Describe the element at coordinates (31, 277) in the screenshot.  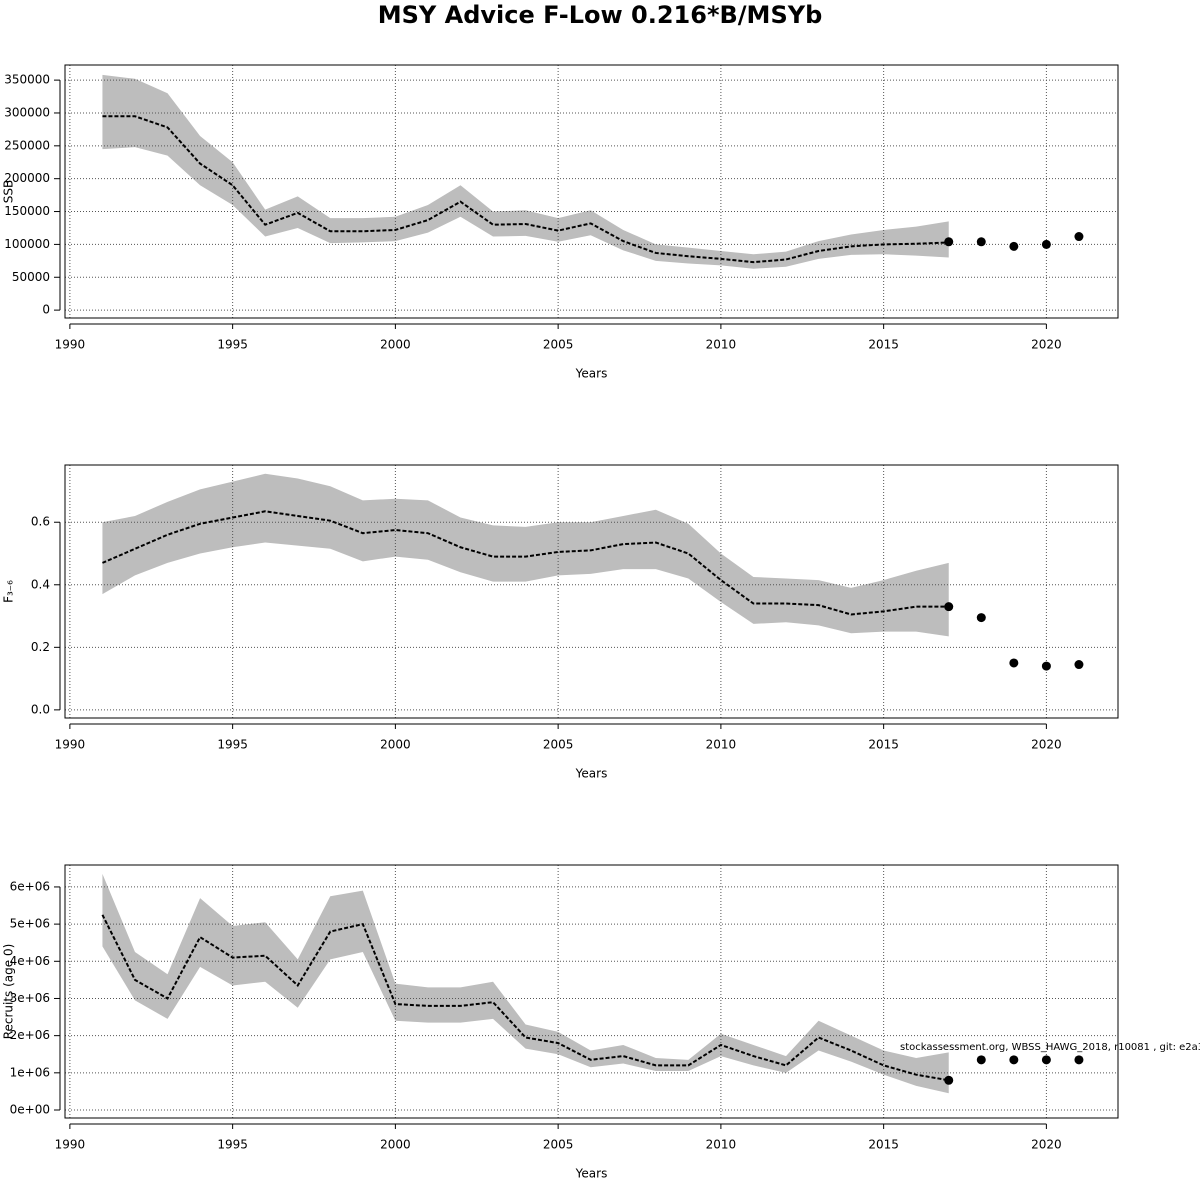
I see `y-tick-label: 50000` at that location.